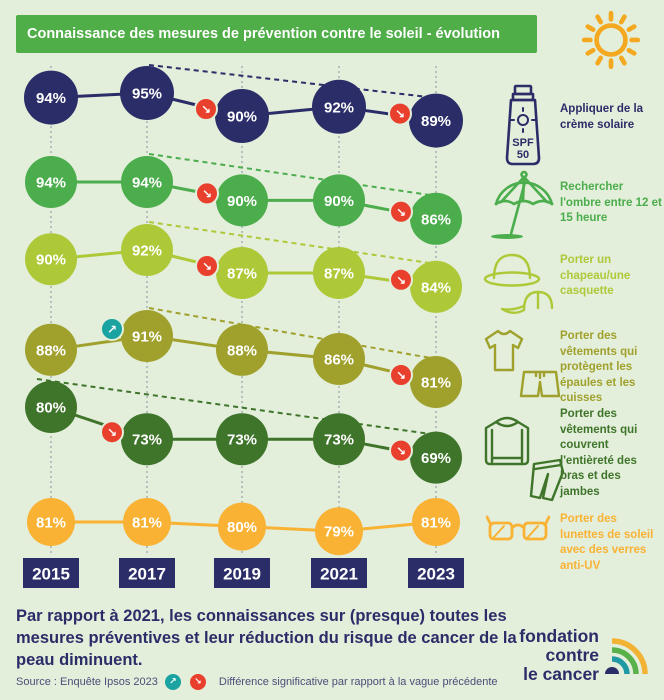 Image resolution: width=664 pixels, height=700 pixels. Describe the element at coordinates (559, 655) in the screenshot. I see `logo-text: fondation contre le cancer` at that location.